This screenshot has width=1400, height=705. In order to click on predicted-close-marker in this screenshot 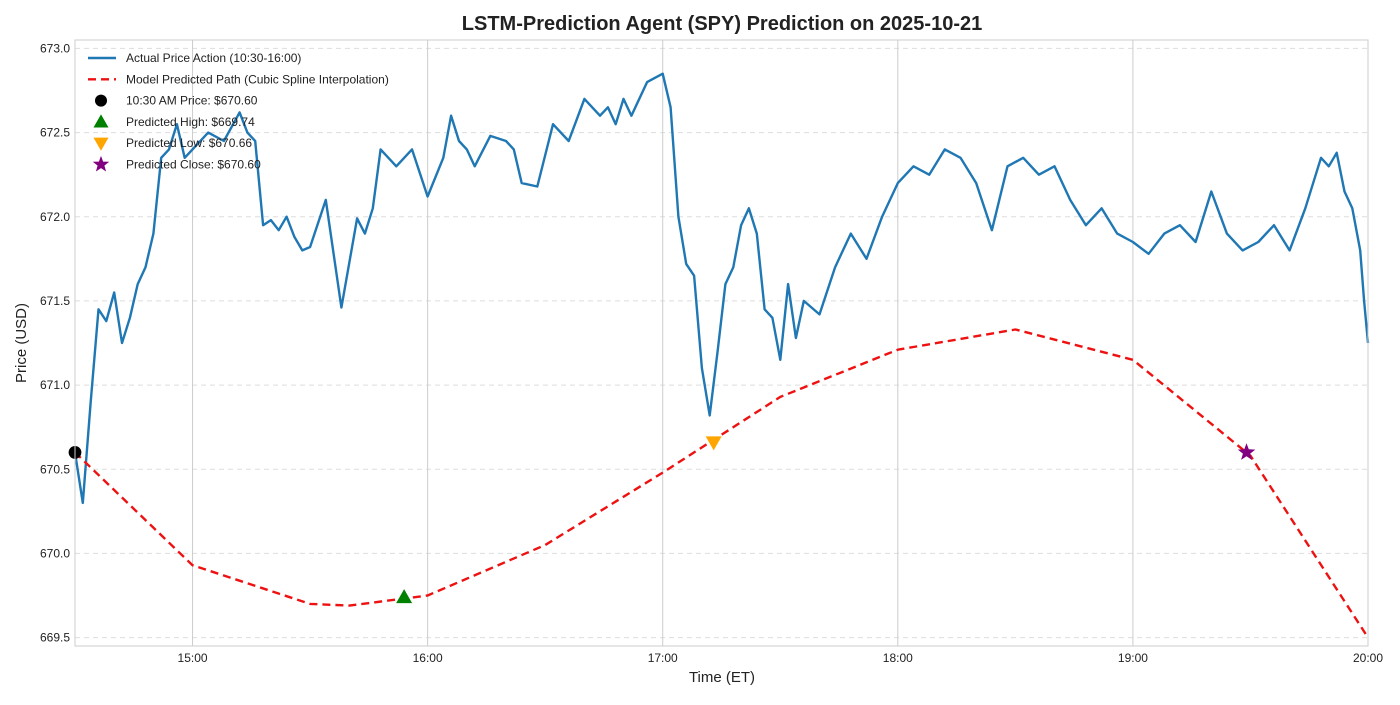, I will do `click(1246, 451)`.